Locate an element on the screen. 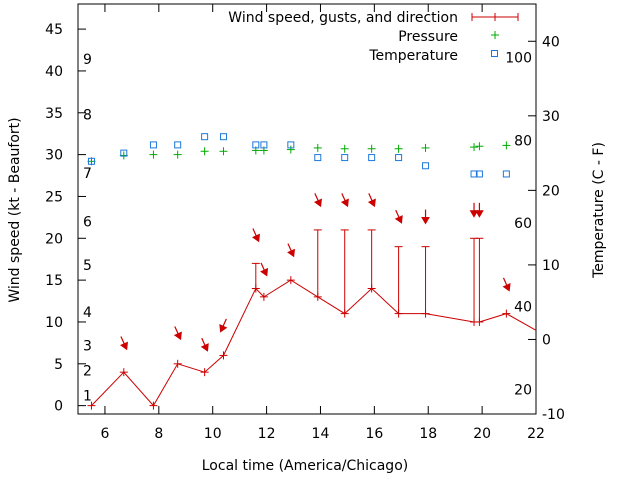  x-tick-label: 14 is located at coordinates (321, 434).